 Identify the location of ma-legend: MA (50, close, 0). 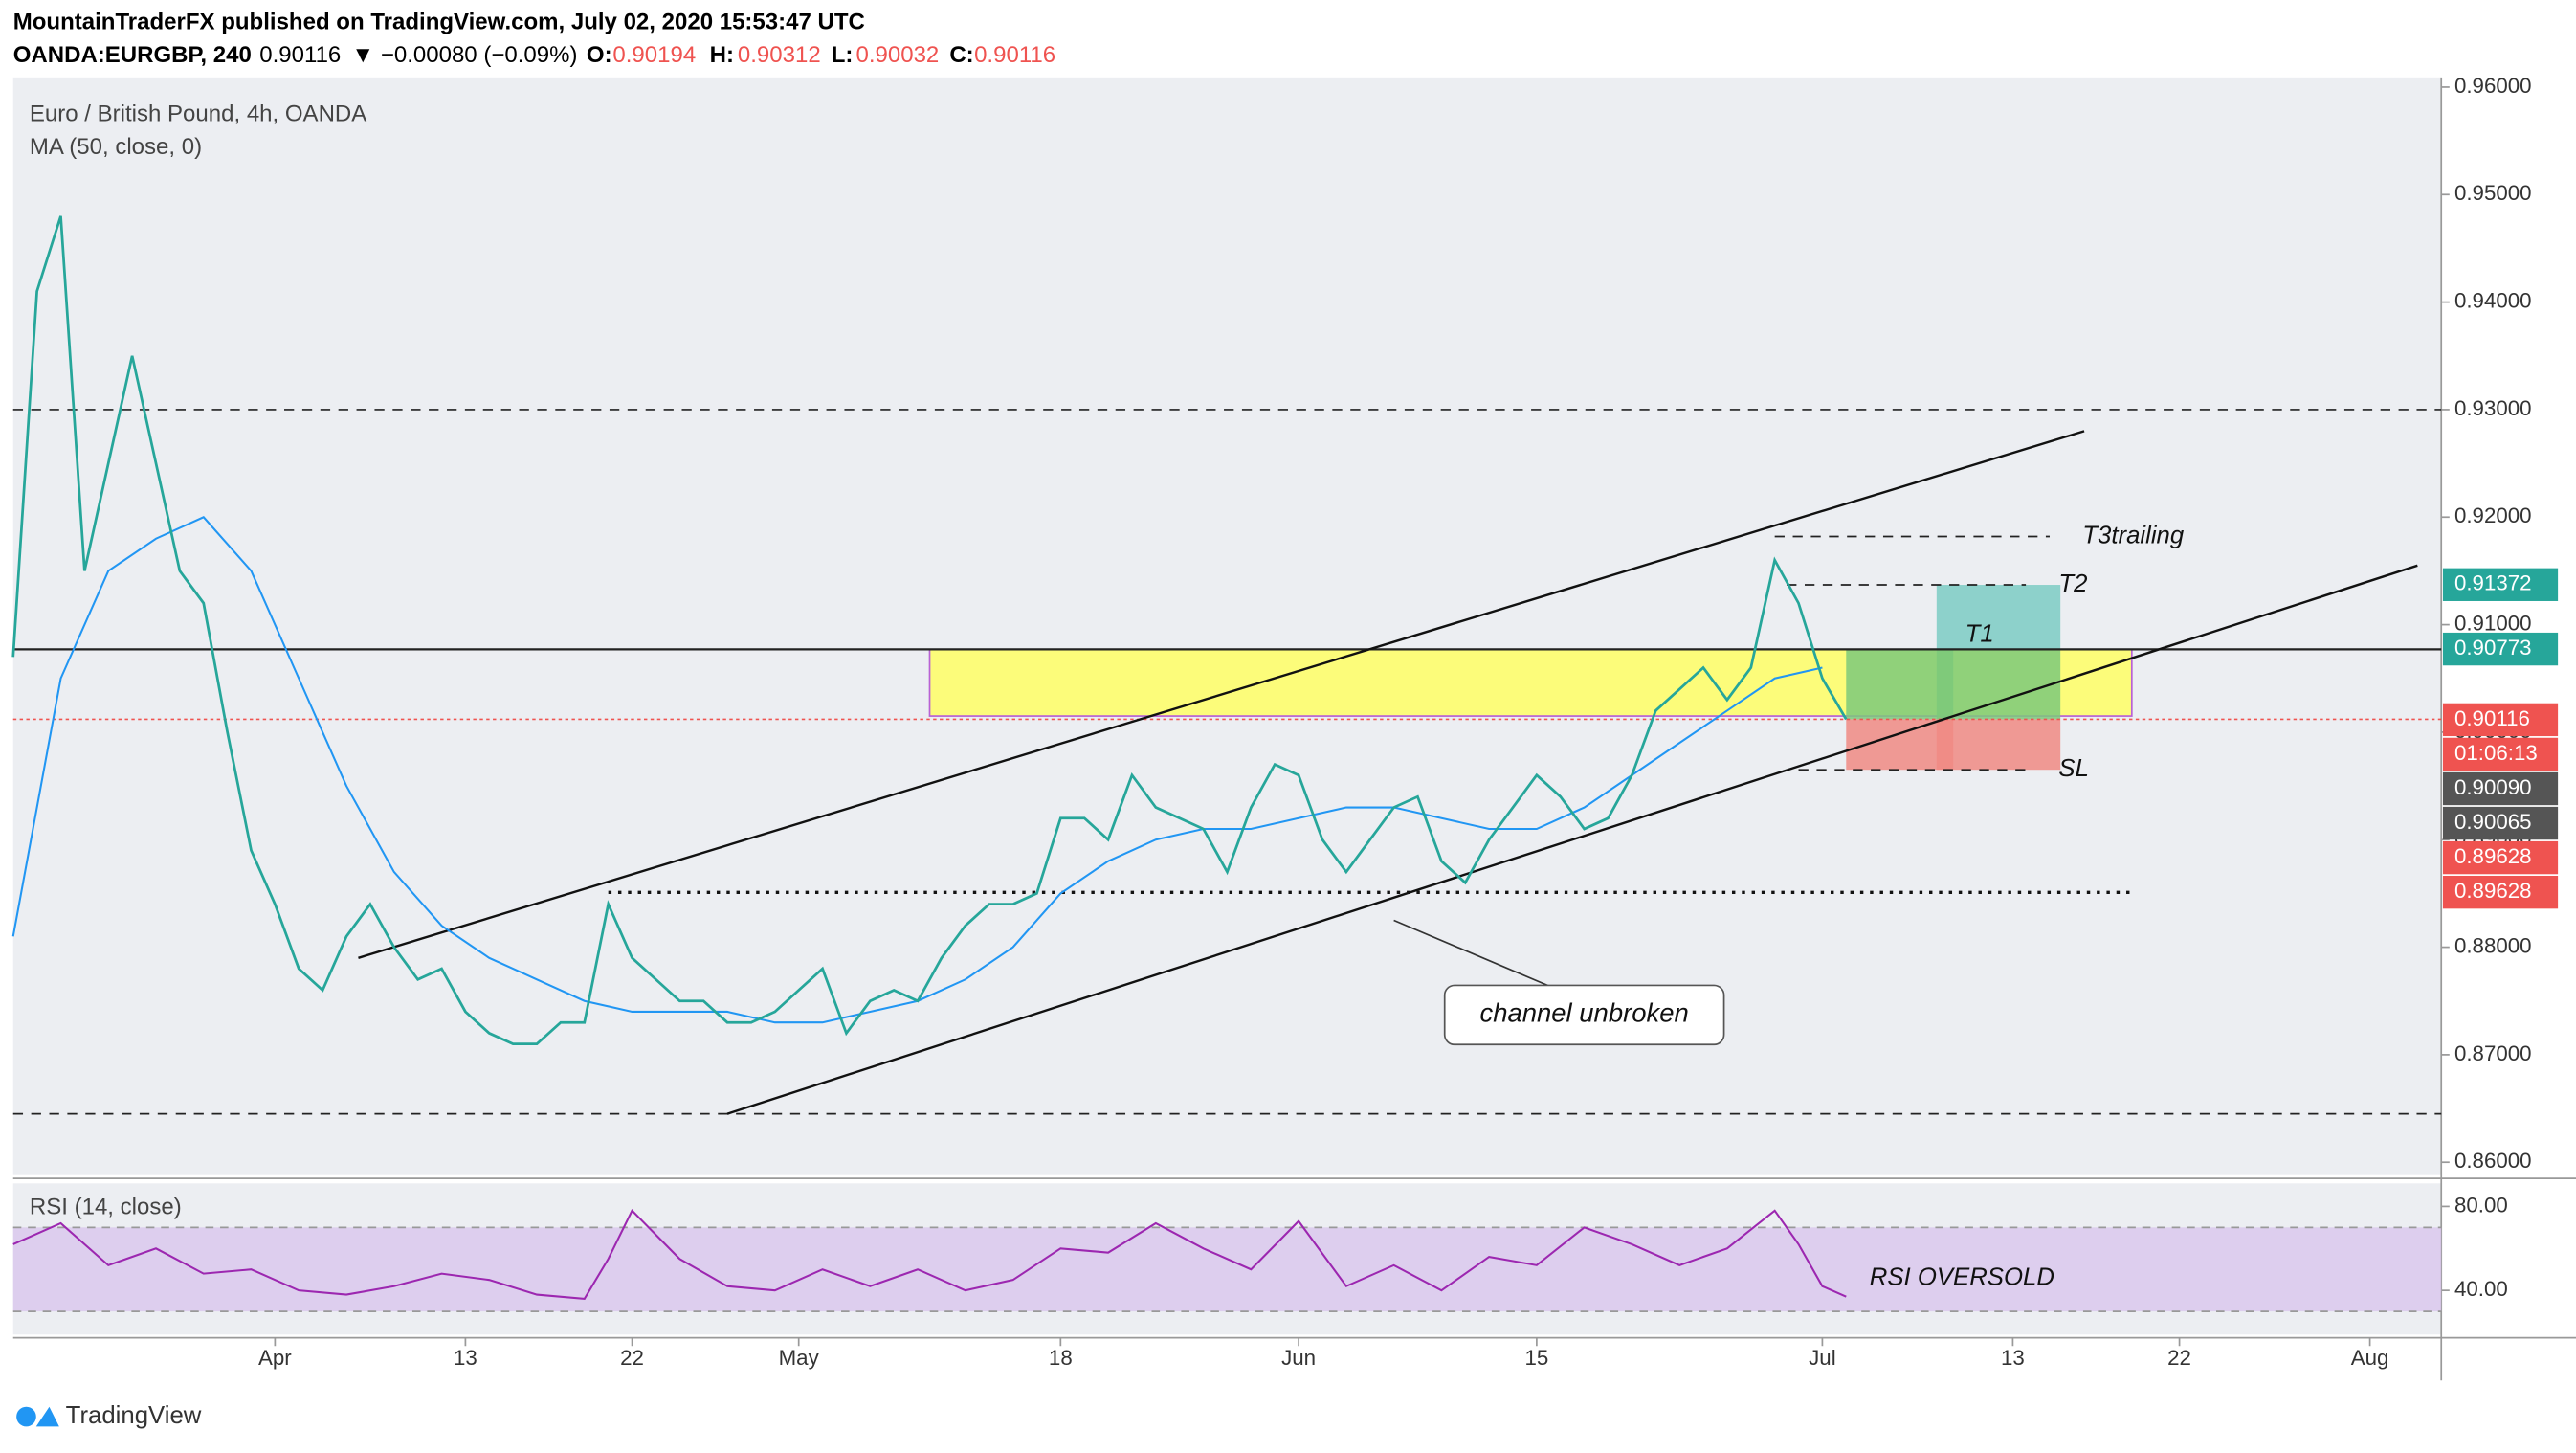
(116, 147).